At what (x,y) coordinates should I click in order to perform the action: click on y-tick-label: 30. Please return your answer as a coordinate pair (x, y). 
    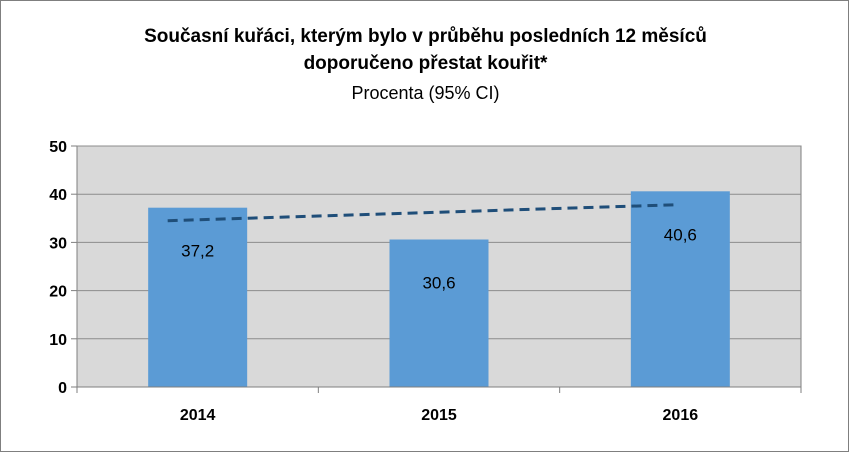
    Looking at the image, I should click on (58, 243).